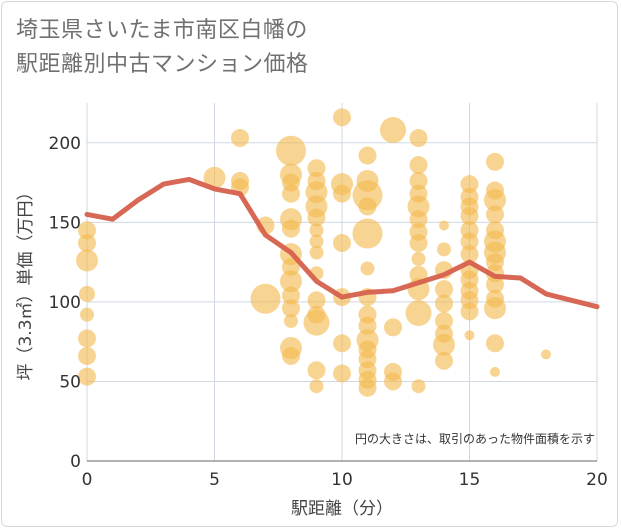 The width and height of the screenshot is (621, 530). Describe the element at coordinates (87, 480) in the screenshot. I see `x-tick-label: 0` at that location.